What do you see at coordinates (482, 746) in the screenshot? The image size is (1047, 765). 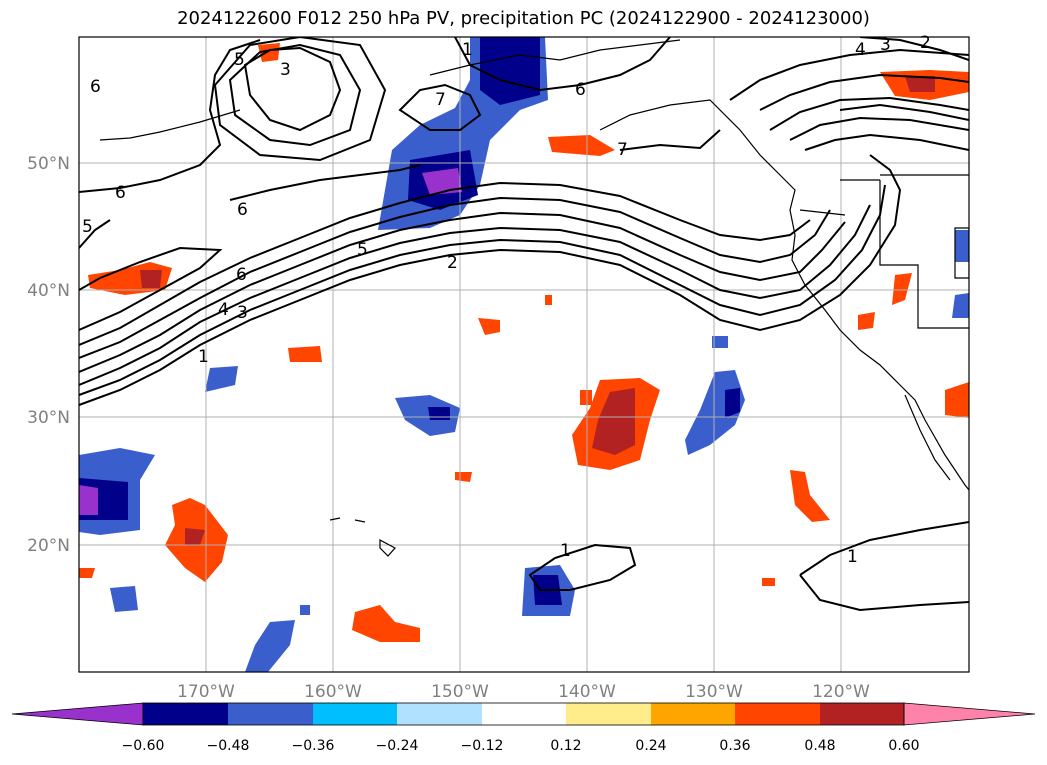 I see `colorbar-tick-label: −0.12` at bounding box center [482, 746].